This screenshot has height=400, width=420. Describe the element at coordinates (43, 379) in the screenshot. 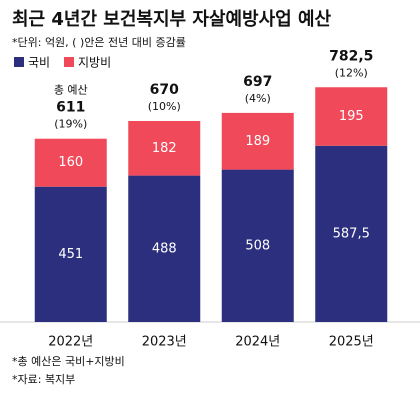

I see `footnote: *자료: 복지부` at that location.